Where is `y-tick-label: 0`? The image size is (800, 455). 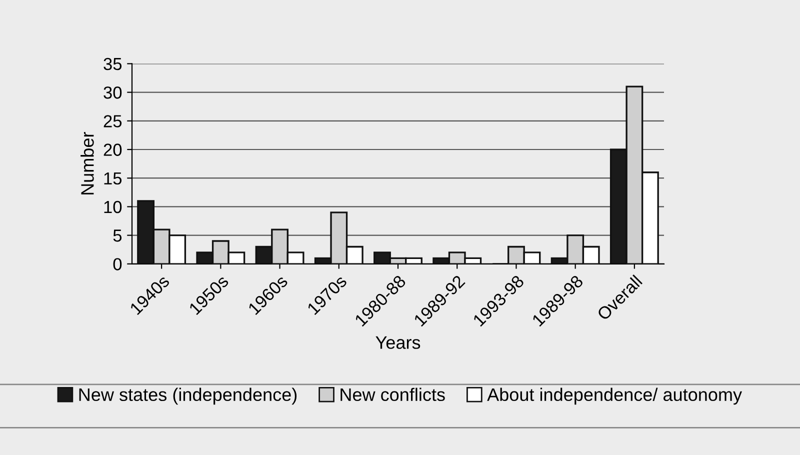
y-tick-label: 0 is located at coordinates (117, 264).